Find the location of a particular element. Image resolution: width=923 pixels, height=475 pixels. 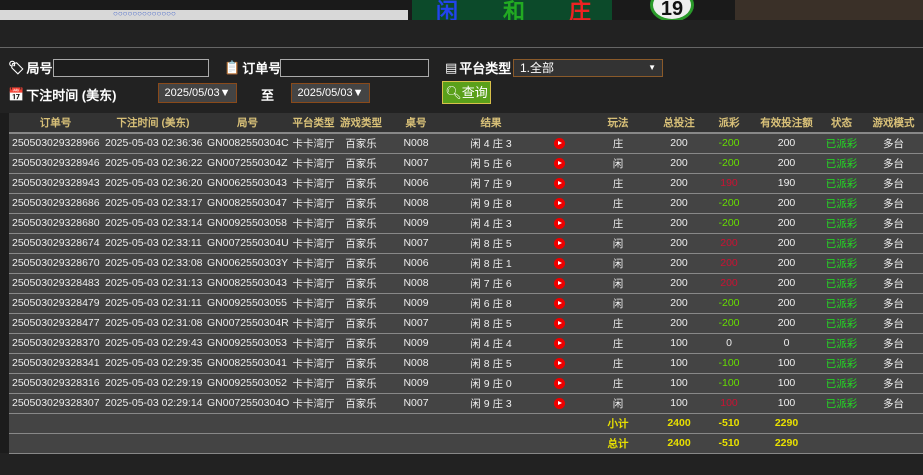

roadmap-dots: ○○○○○○○○○○○○○ is located at coordinates (144, 13).